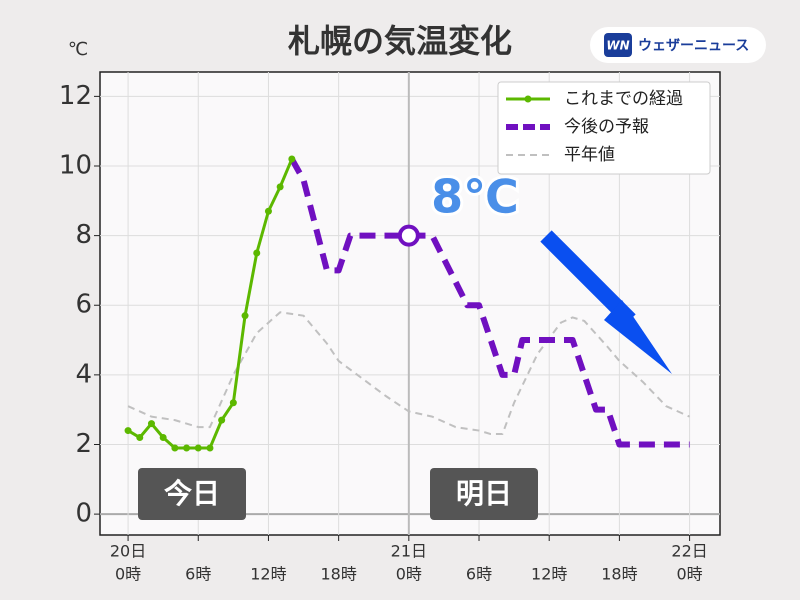  What do you see at coordinates (75, 165) in the screenshot?
I see `y-tick-label: 10` at bounding box center [75, 165].